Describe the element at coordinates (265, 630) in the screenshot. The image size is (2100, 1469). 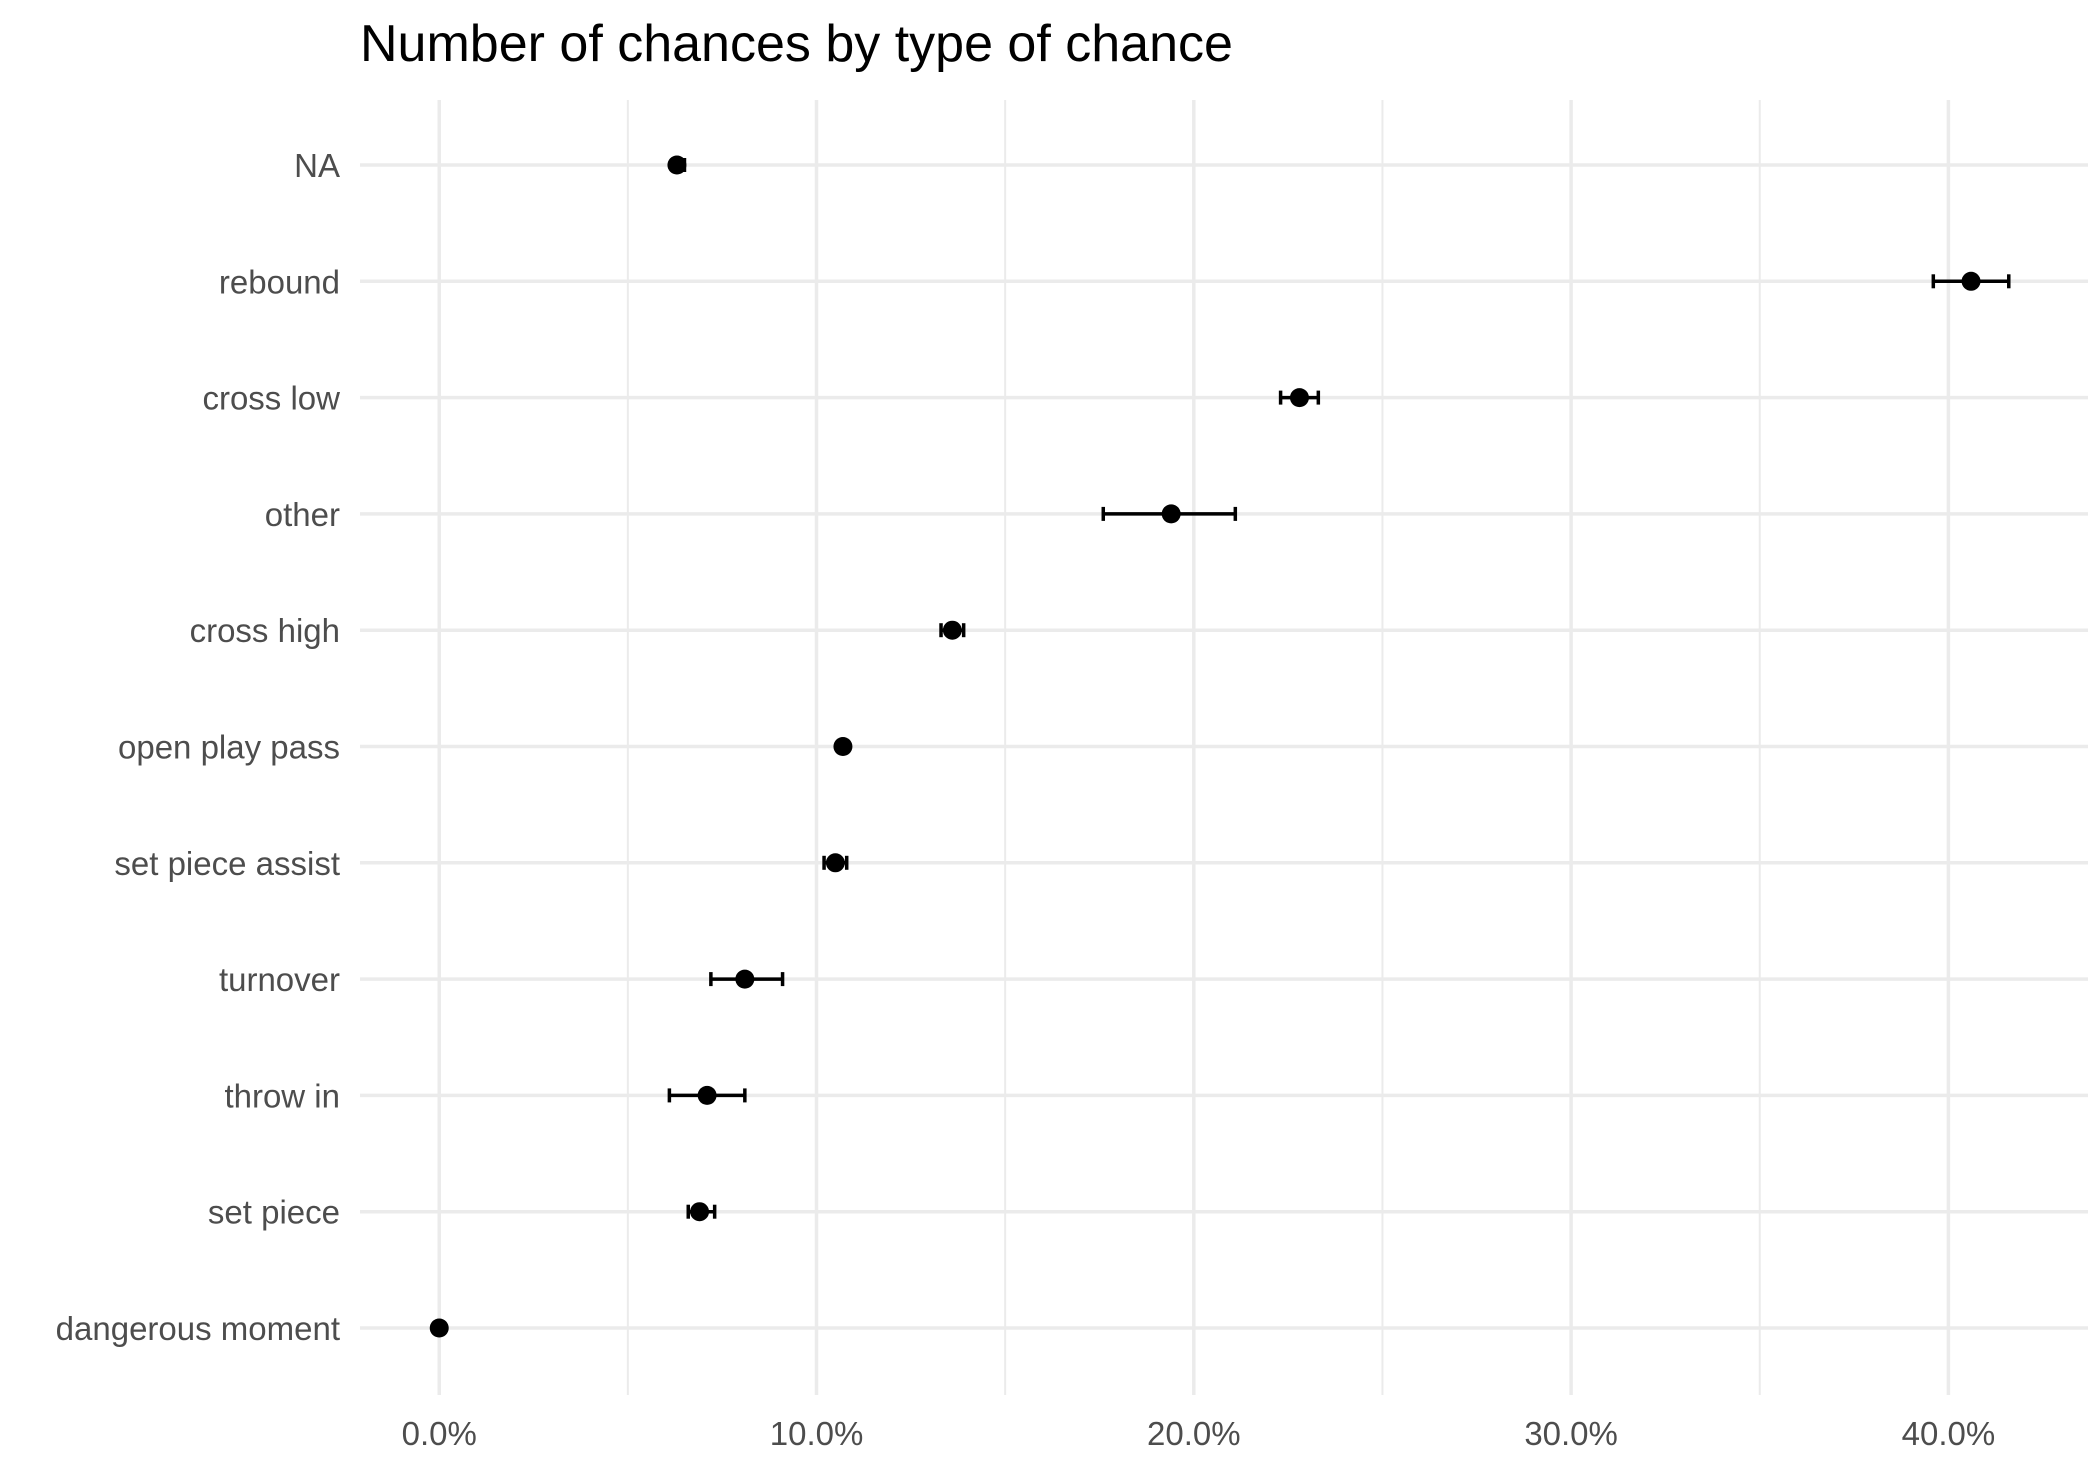
I see `category-label: cross high` at that location.